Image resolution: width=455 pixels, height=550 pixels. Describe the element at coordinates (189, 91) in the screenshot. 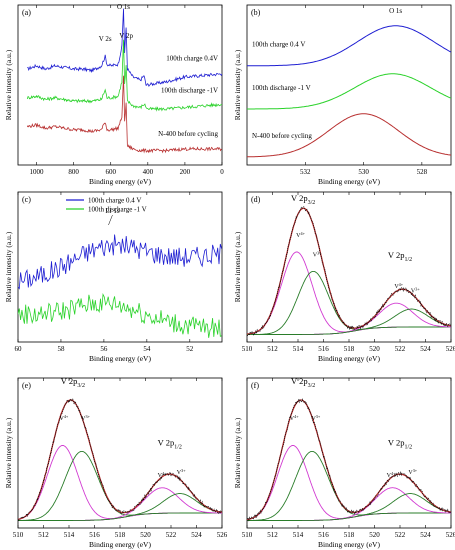

I see `series-label-1: 100th discharge -1V` at that location.